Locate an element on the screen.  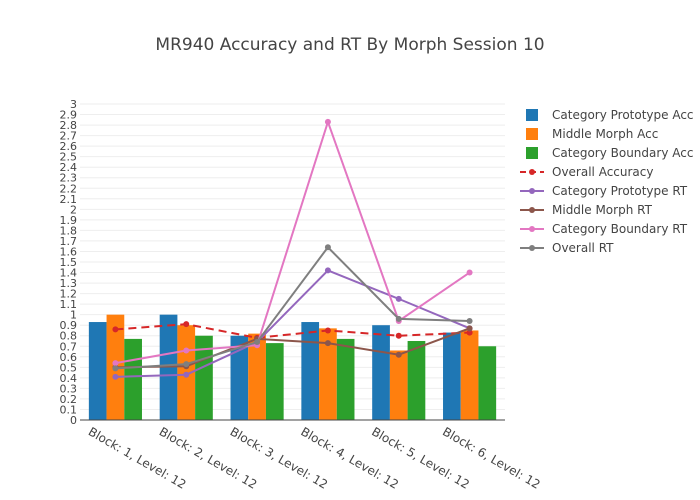
y-tick-label: 0.8 is located at coordinates (69, 336).